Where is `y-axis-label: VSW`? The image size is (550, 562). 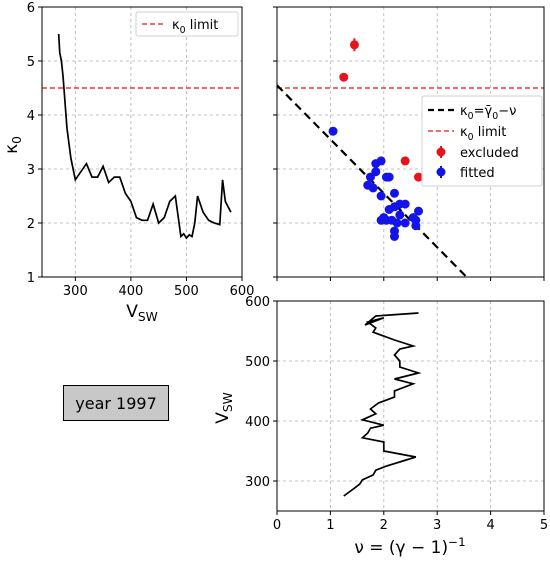
y-axis-label: VSW is located at coordinates (224, 408).